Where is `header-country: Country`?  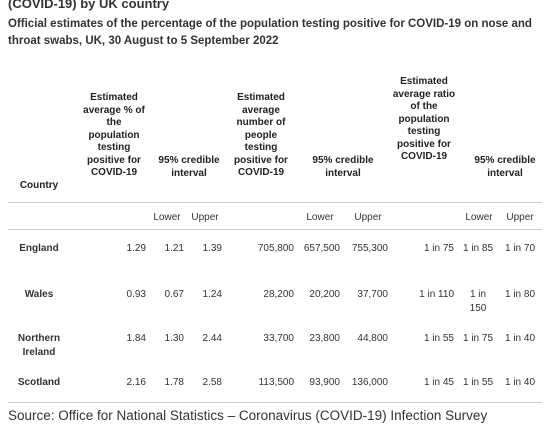 header-country: Country is located at coordinates (39, 185).